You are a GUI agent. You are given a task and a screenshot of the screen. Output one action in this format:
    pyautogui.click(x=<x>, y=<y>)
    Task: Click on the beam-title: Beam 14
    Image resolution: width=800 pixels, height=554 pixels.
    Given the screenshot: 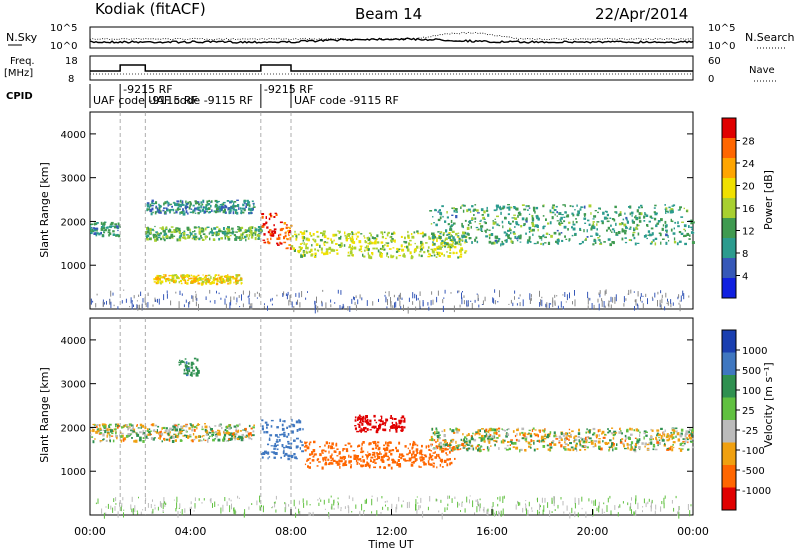 What is the action you would take?
    pyautogui.click(x=388, y=14)
    